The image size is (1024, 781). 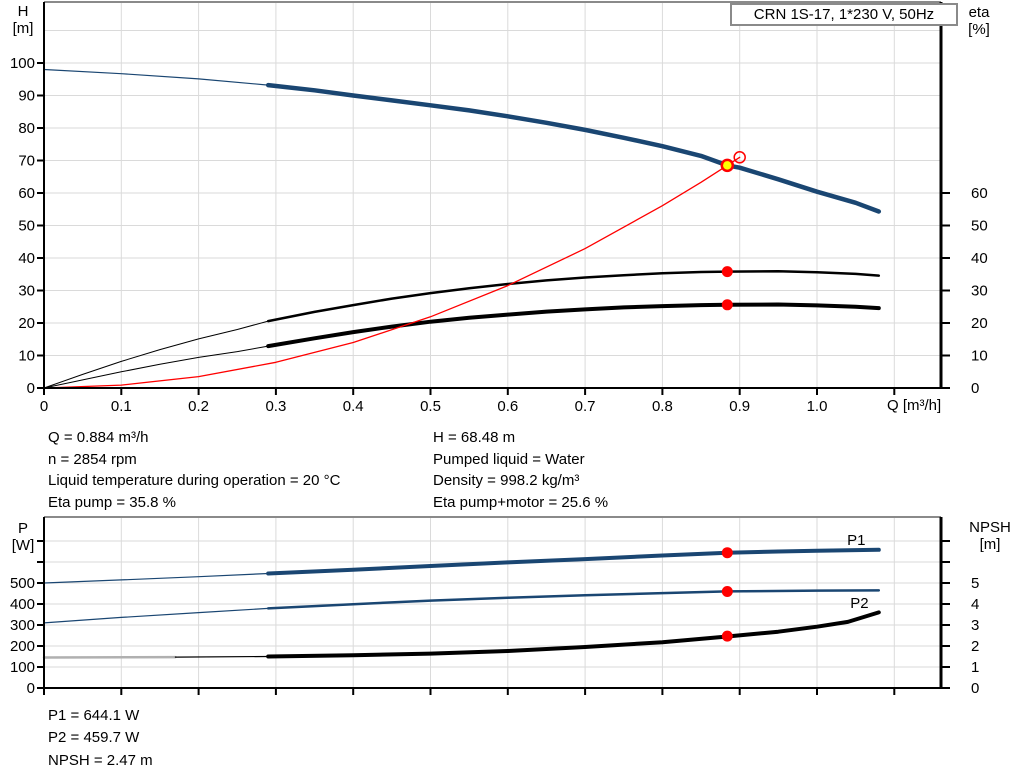 What do you see at coordinates (156, 77) in the screenshot?
I see `qh-curve-thin` at bounding box center [156, 77].